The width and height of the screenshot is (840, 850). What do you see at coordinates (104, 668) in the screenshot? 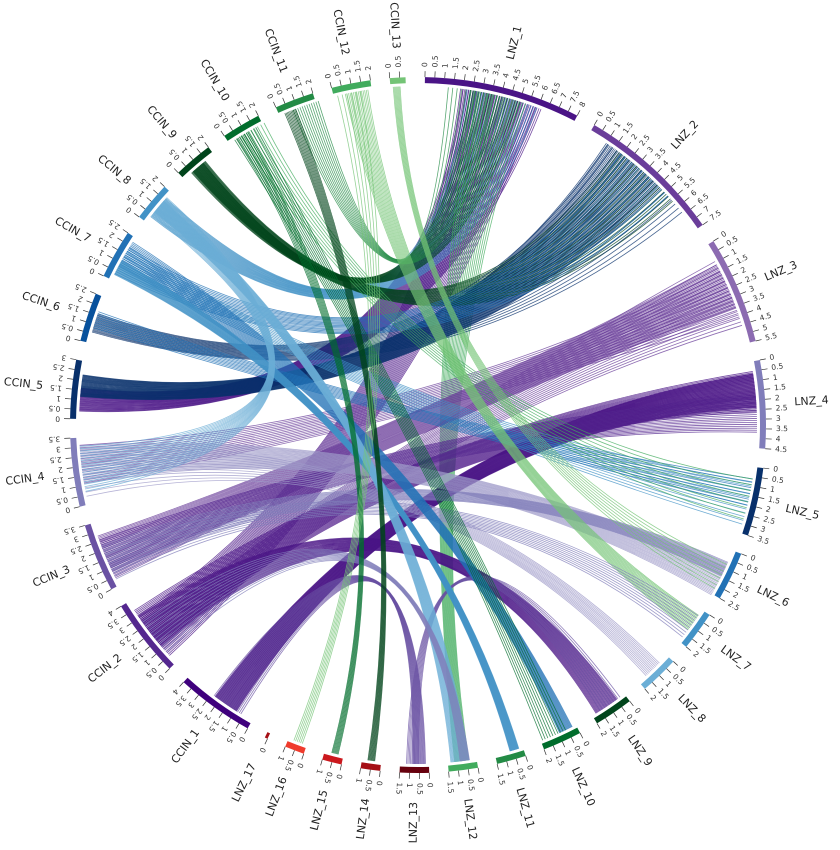
I see `chromosome-label: CCIN_2` at bounding box center [104, 668].